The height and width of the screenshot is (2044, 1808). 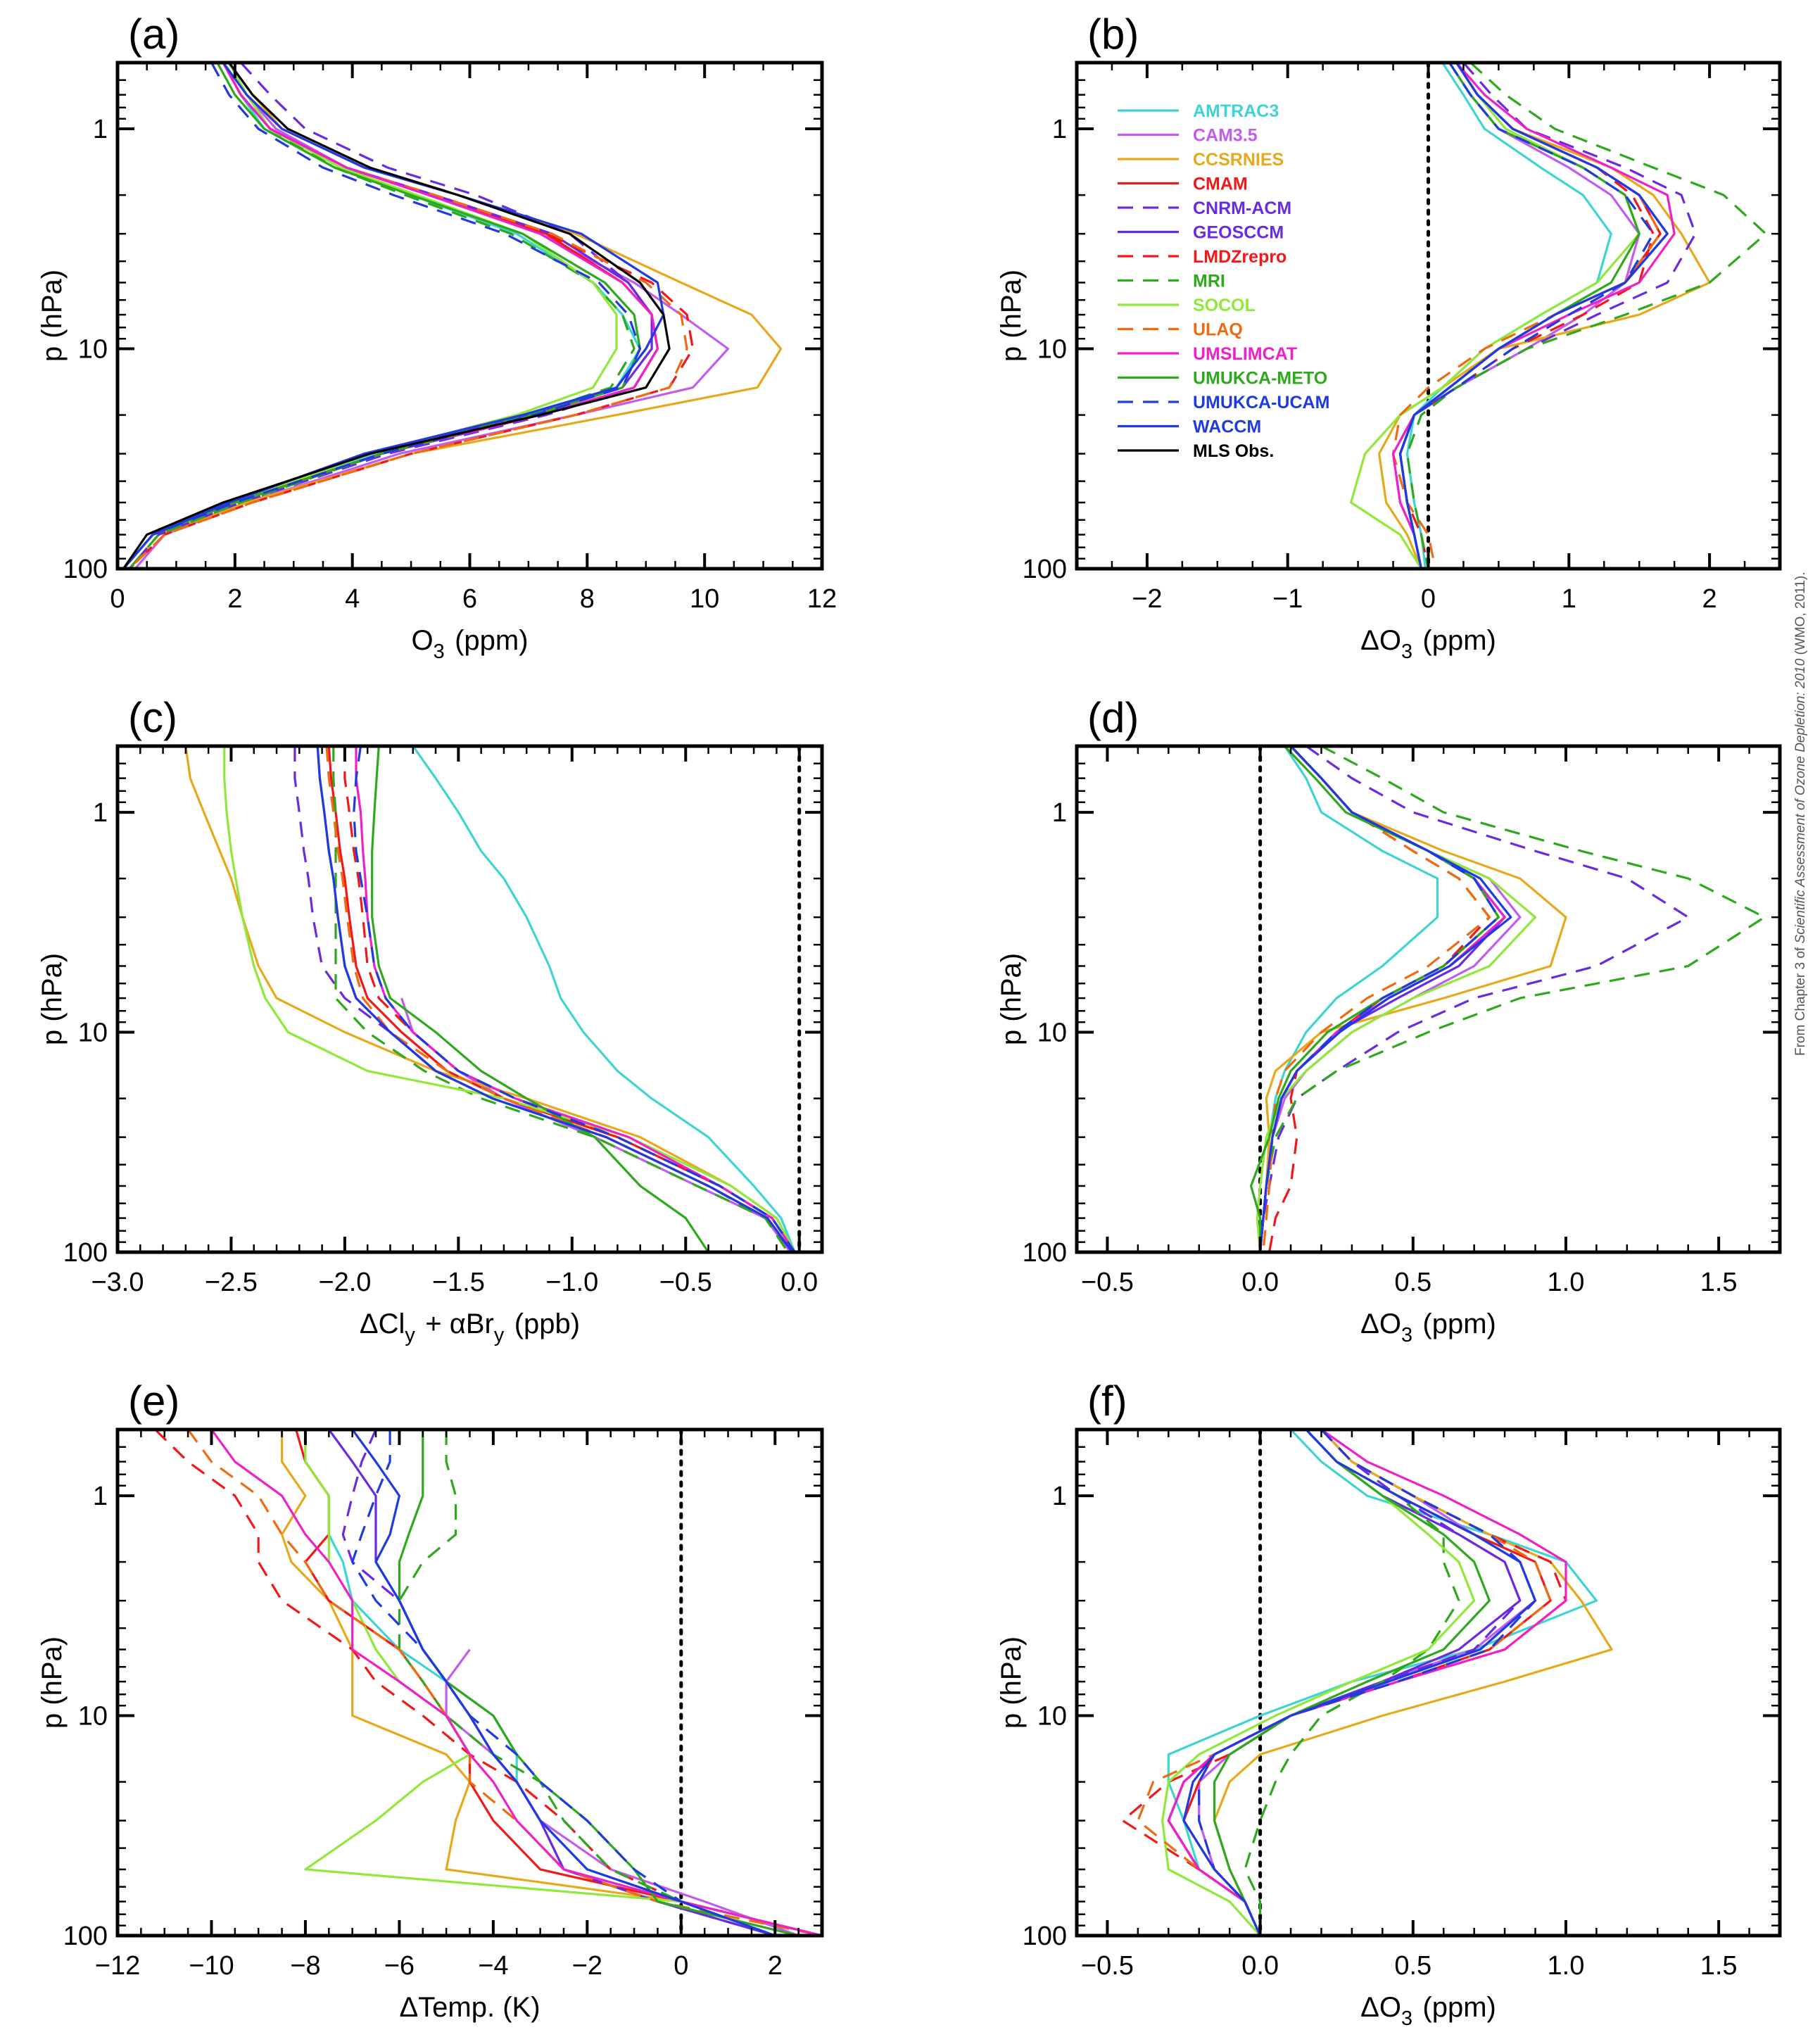 I want to click on x-tick-label: −10, so click(x=211, y=1966).